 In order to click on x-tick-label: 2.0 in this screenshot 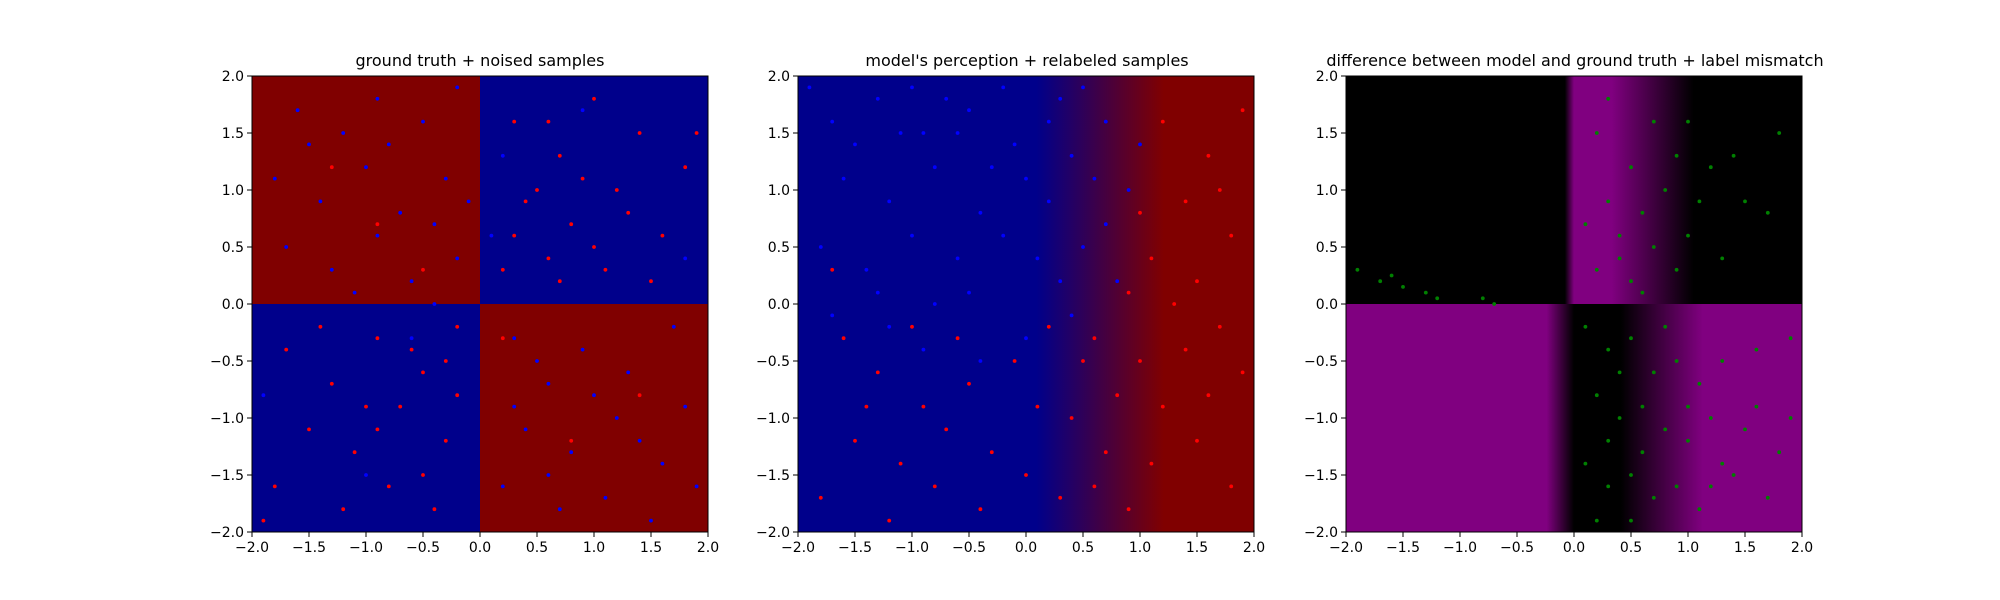, I will do `click(708, 548)`.